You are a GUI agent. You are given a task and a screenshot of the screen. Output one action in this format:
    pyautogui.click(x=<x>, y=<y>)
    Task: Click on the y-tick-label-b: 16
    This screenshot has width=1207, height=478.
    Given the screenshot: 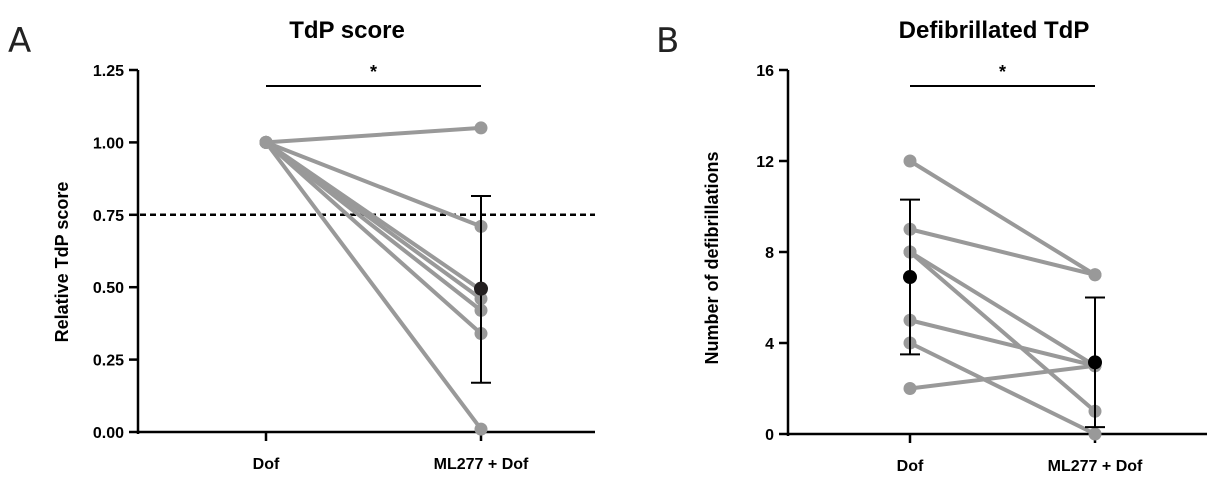 What is the action you would take?
    pyautogui.click(x=765, y=71)
    